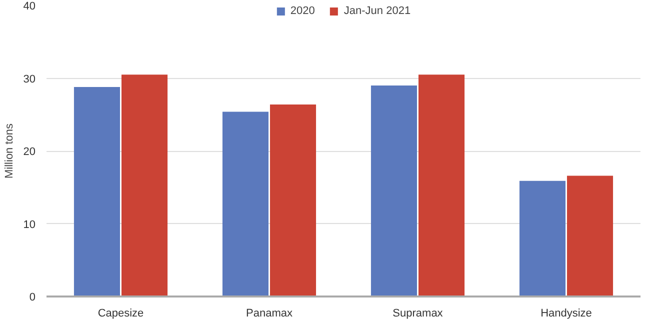  I want to click on y-tick-label: 0, so click(32, 298).